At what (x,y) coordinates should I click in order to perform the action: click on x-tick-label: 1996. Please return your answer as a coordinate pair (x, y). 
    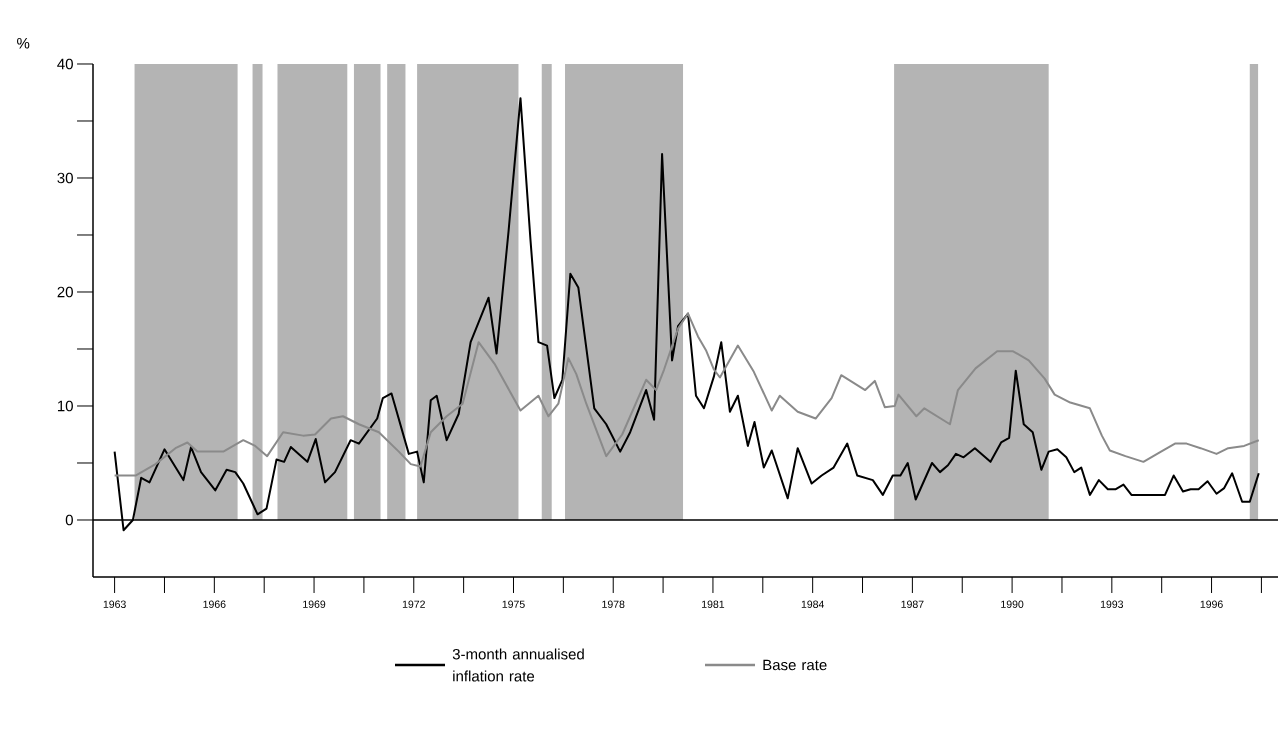
    Looking at the image, I should click on (1211, 604).